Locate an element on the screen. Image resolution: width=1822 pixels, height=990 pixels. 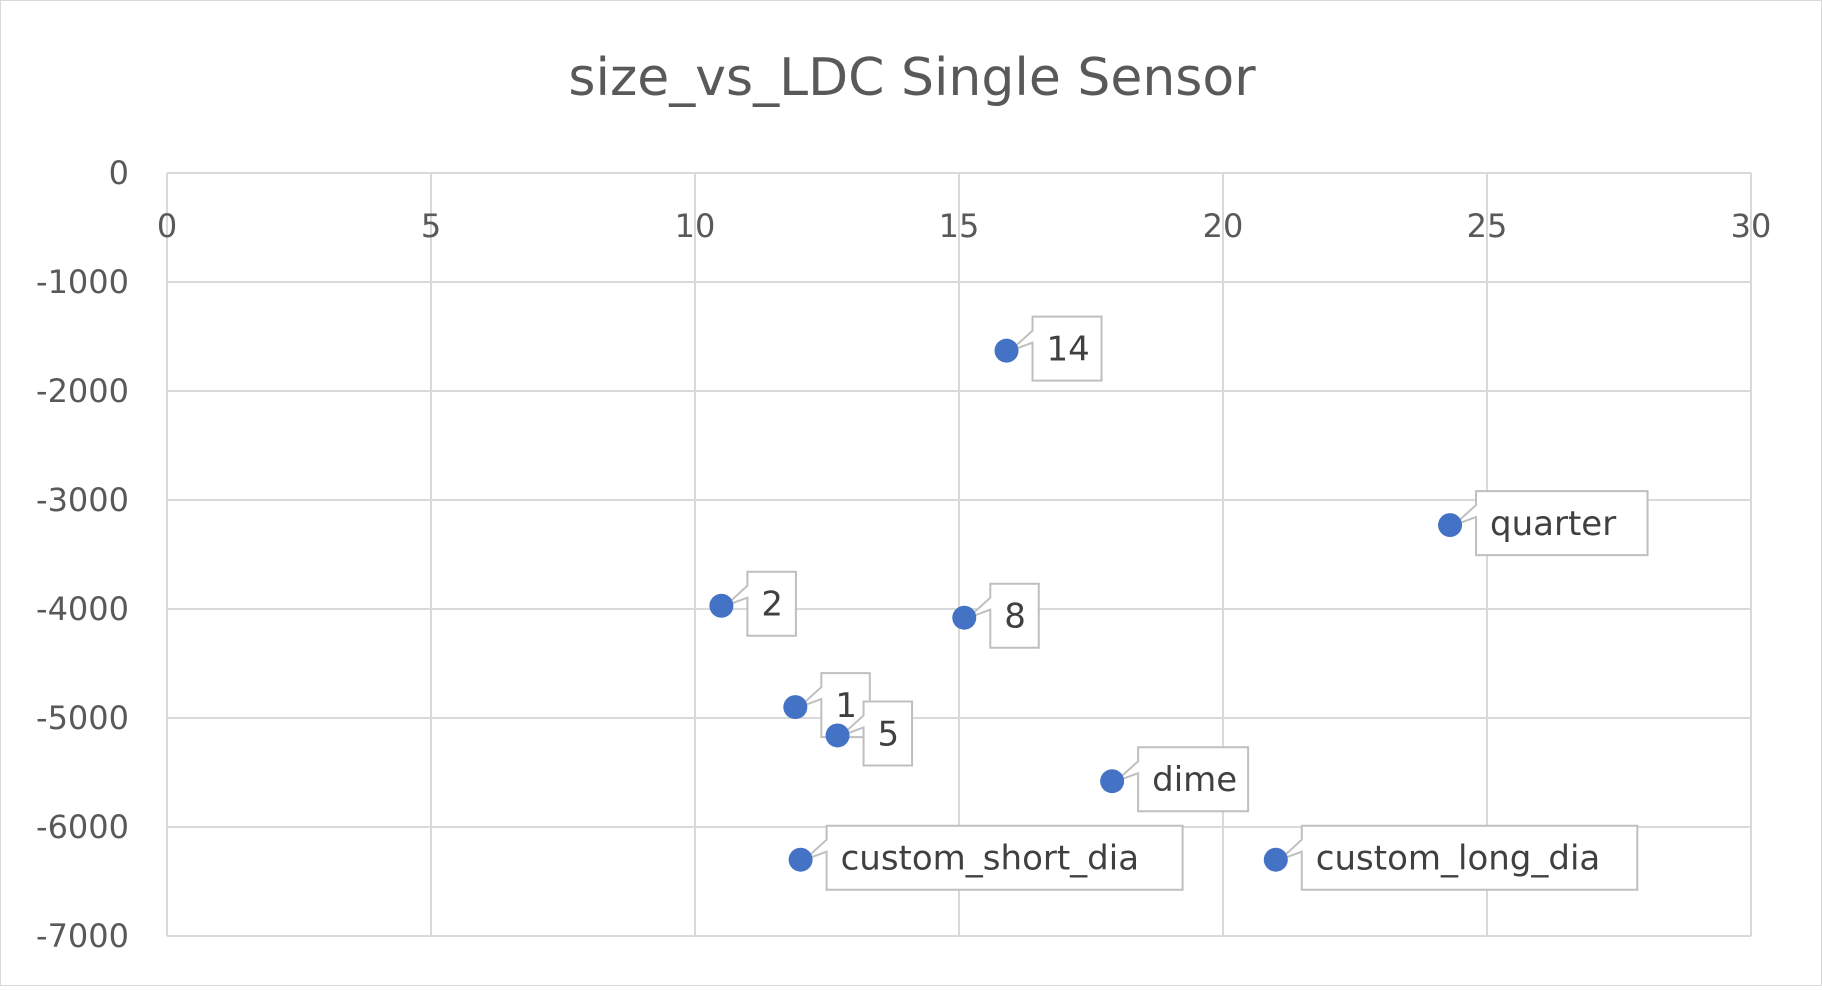
data-label: dime is located at coordinates (1182, 779).